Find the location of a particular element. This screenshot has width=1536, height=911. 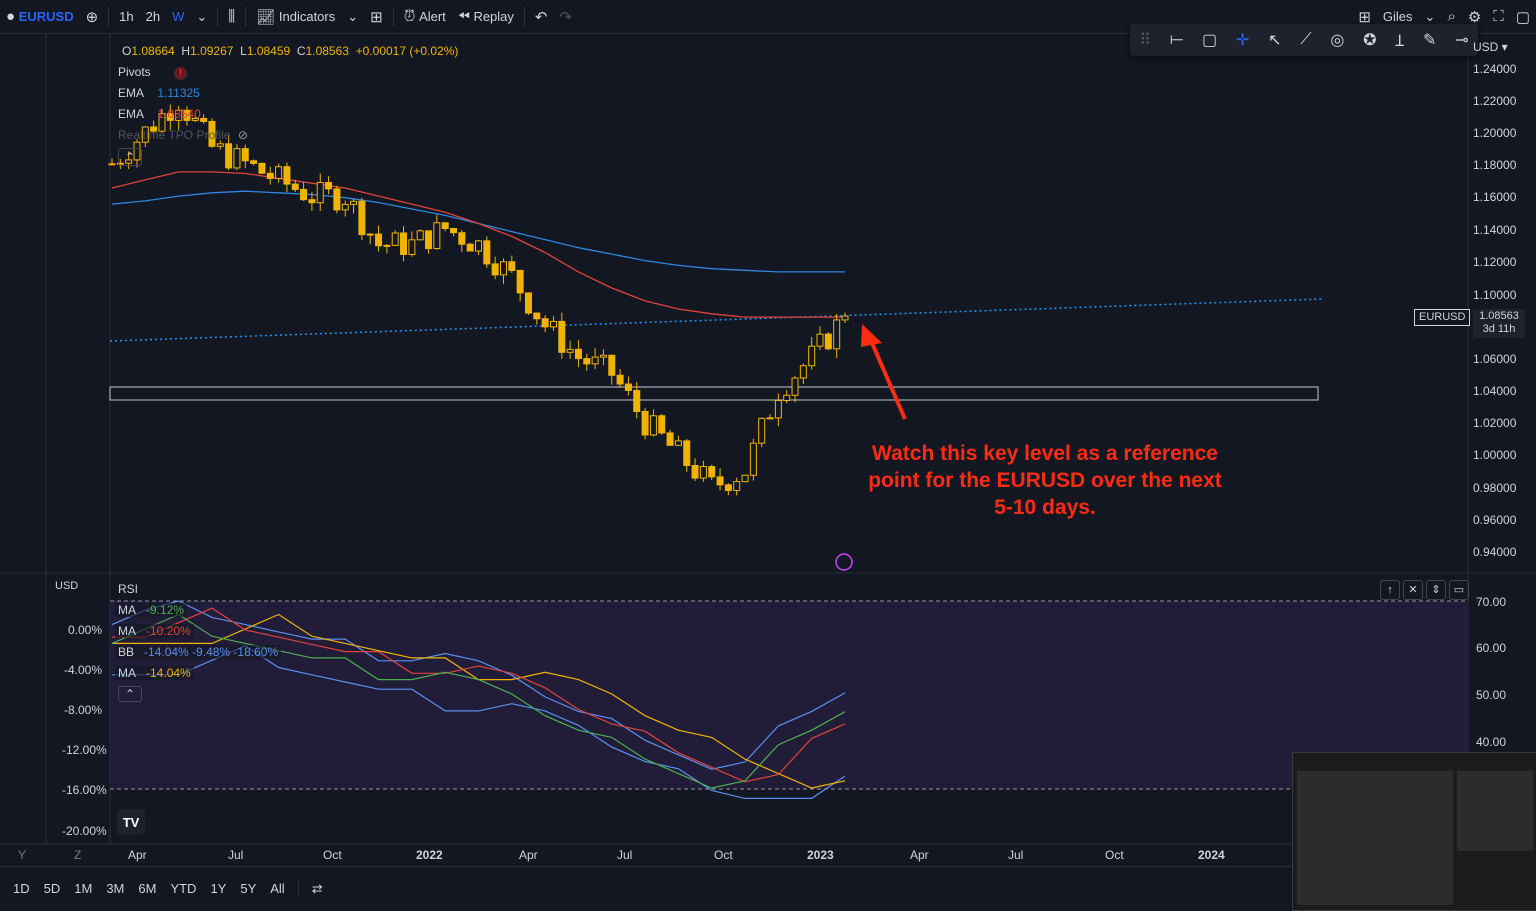

eye-crossed-icon: ⊘ is located at coordinates (242, 135).